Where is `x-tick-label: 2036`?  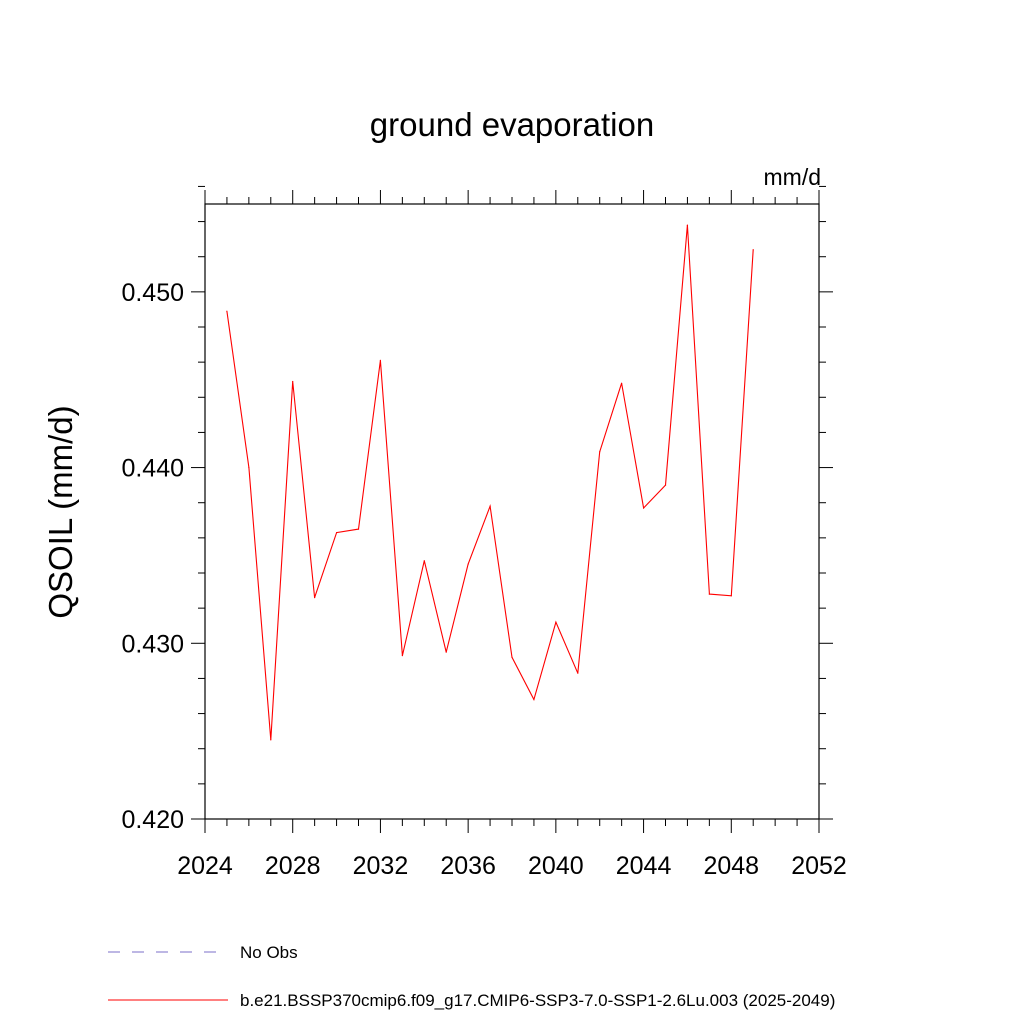
x-tick-label: 2036 is located at coordinates (468, 866).